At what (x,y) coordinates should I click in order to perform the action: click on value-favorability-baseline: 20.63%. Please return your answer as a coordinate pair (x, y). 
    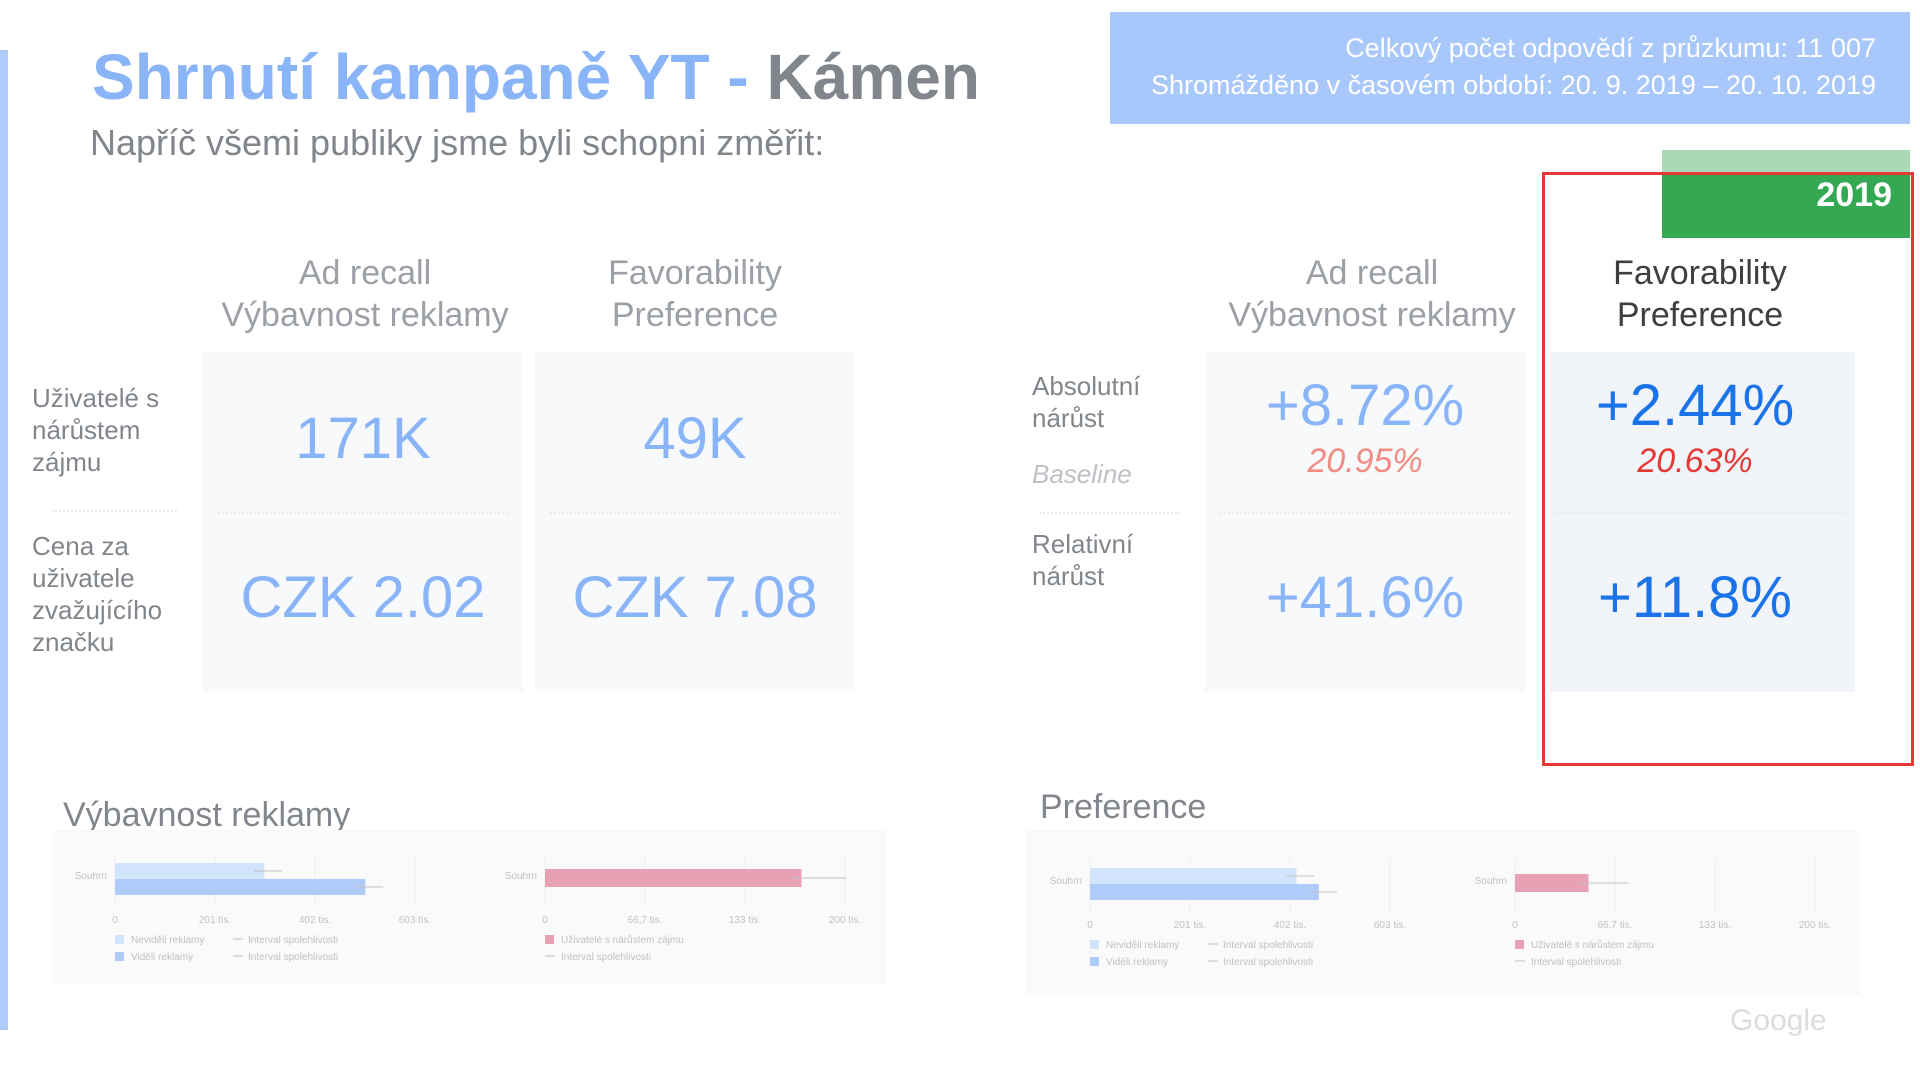
    Looking at the image, I should click on (1695, 461).